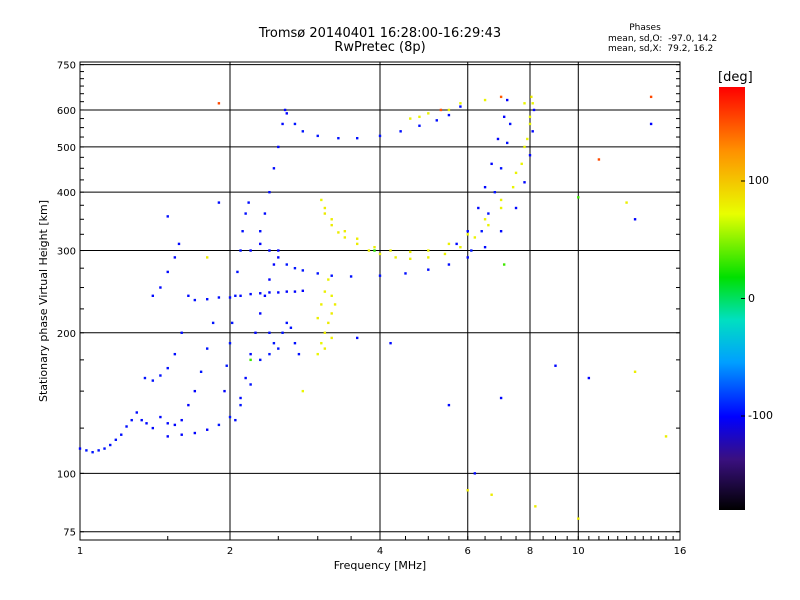 This screenshot has width=800, height=600. I want to click on x-tick-label: 6, so click(468, 551).